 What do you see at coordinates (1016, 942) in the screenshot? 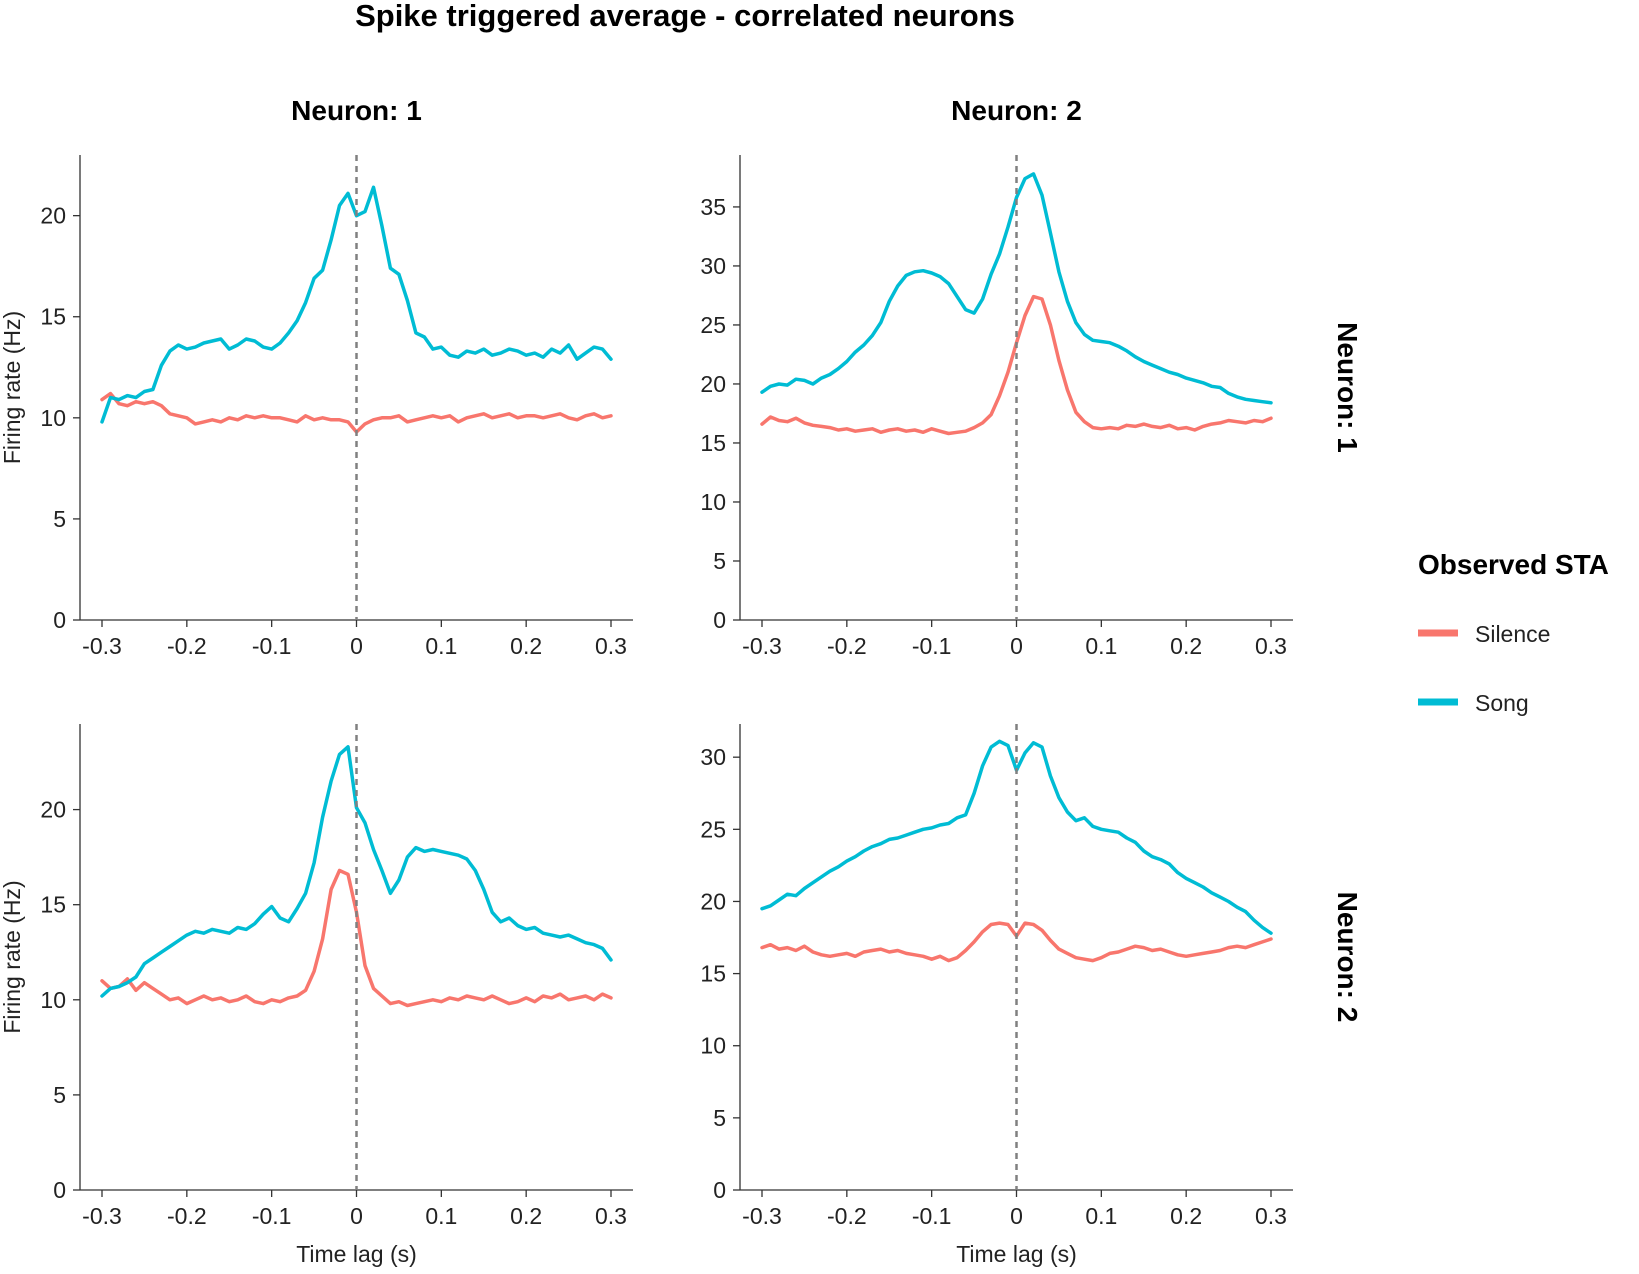
I see `series-line-silence` at bounding box center [1016, 942].